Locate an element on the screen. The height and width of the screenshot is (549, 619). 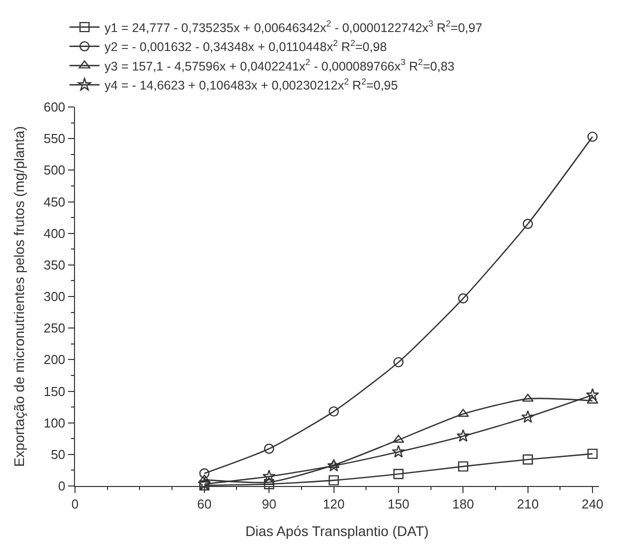
y-tick-label: 600 is located at coordinates (55, 107).